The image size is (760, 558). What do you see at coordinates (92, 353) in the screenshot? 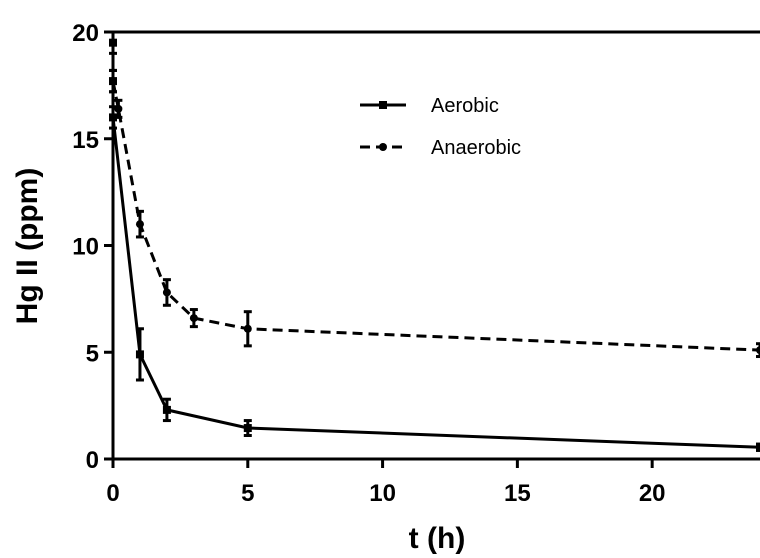
I see `y-tick-label: 5` at bounding box center [92, 353].